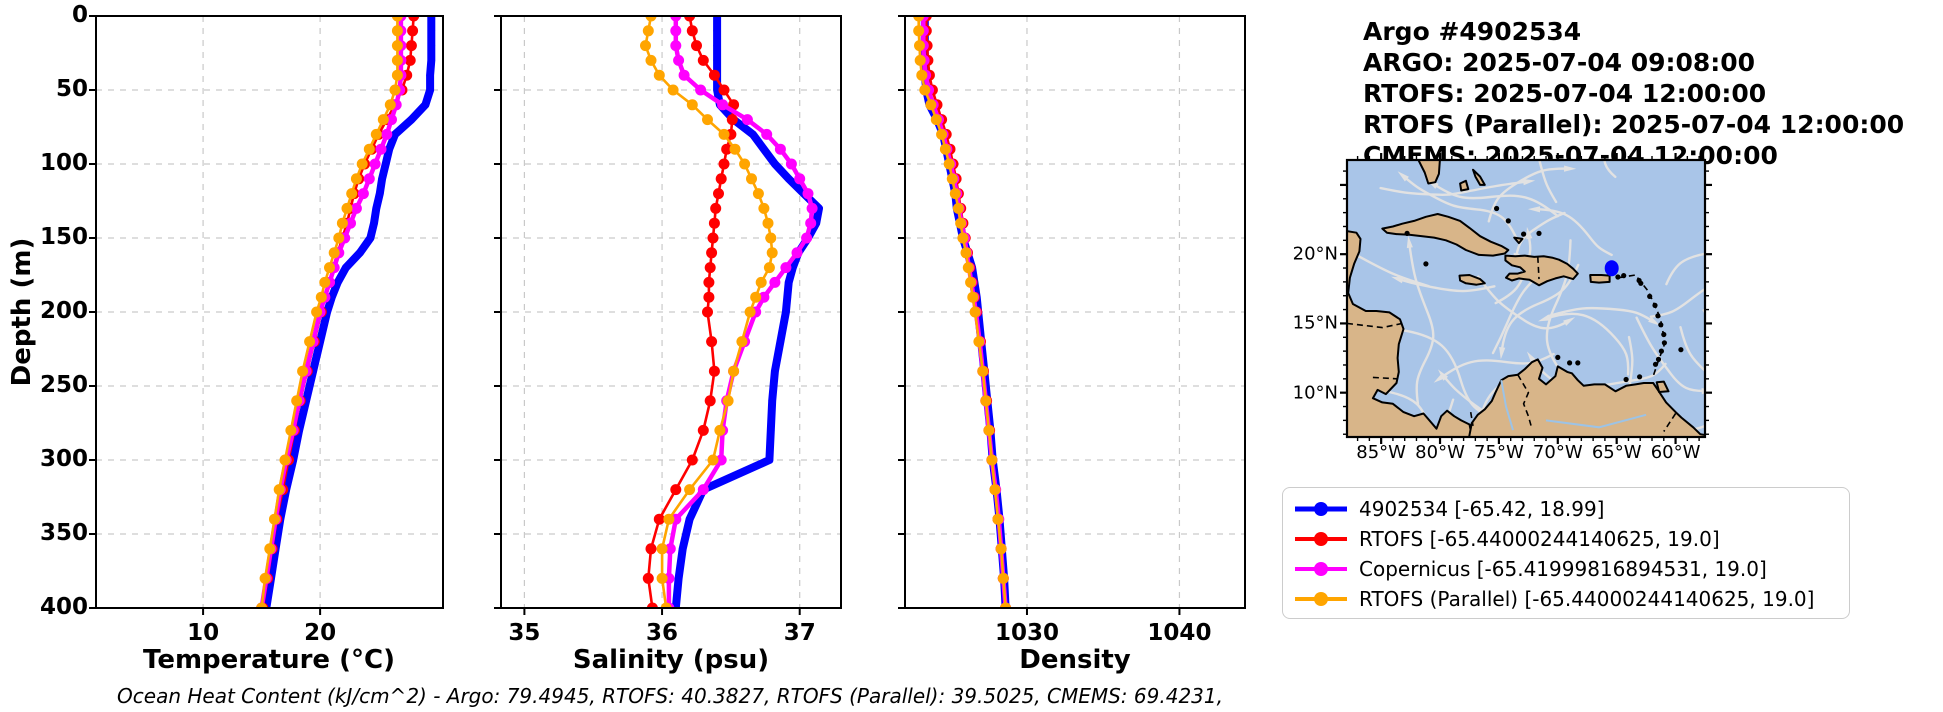  Describe the element at coordinates (1541, 270) in the screenshot. I see `landmass-hispaniola` at that location.